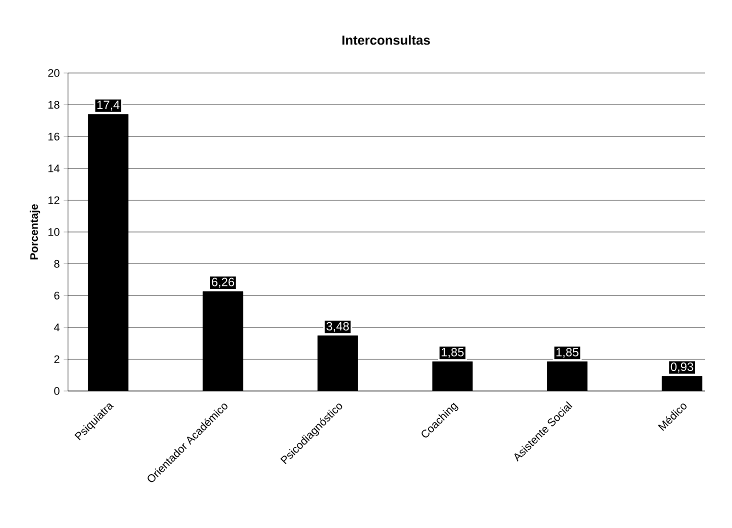 The image size is (732, 528). I want to click on data-label: 17,4, so click(108, 105).